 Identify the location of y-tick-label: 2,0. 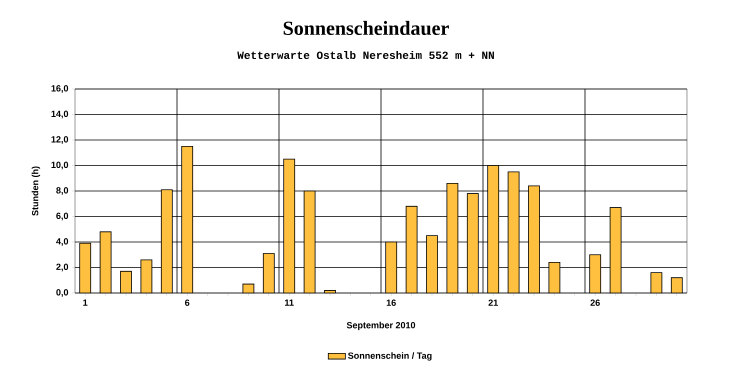
(62, 268).